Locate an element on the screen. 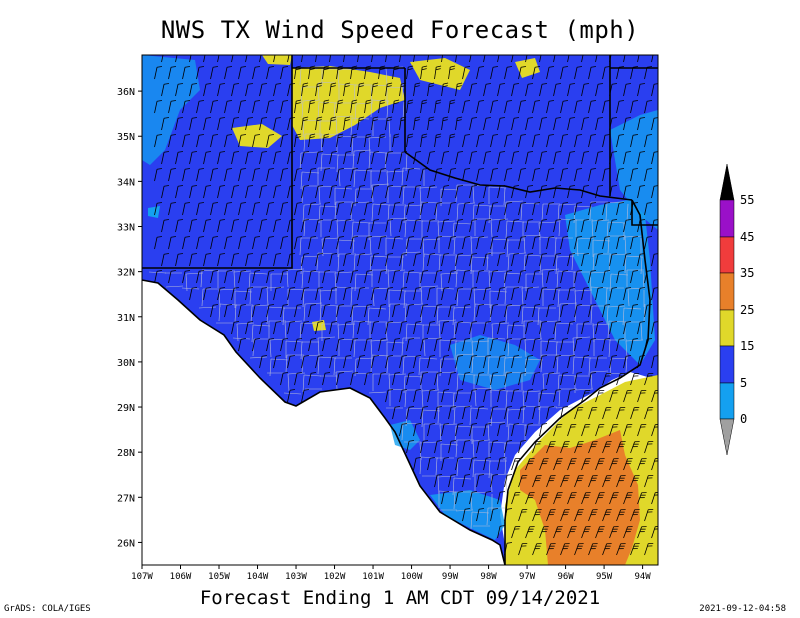 The height and width of the screenshot is (618, 800). lon-tick-label: 100W is located at coordinates (412, 577).